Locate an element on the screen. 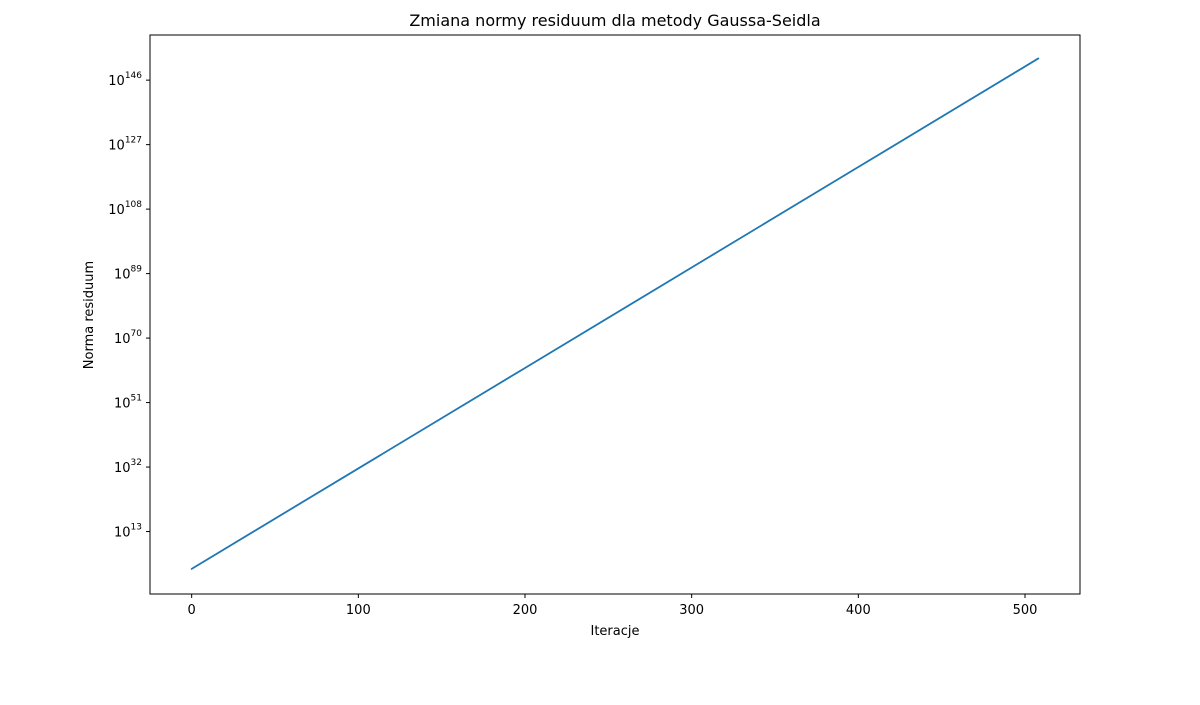  y-tick-label: 1013 is located at coordinates (128, 532).